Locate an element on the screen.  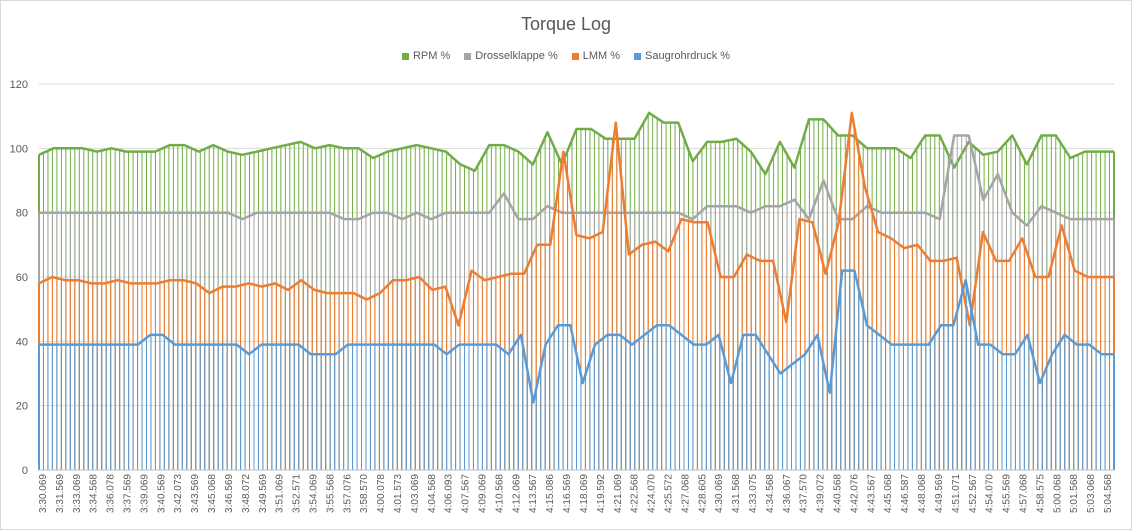
x-tick-label: 4:57.068 is located at coordinates (1023, 493).